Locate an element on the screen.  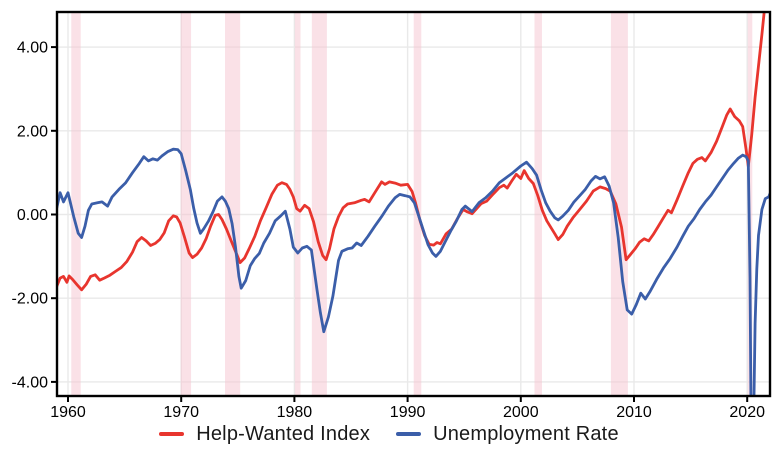
x-tick-label: 1990 is located at coordinates (408, 412).